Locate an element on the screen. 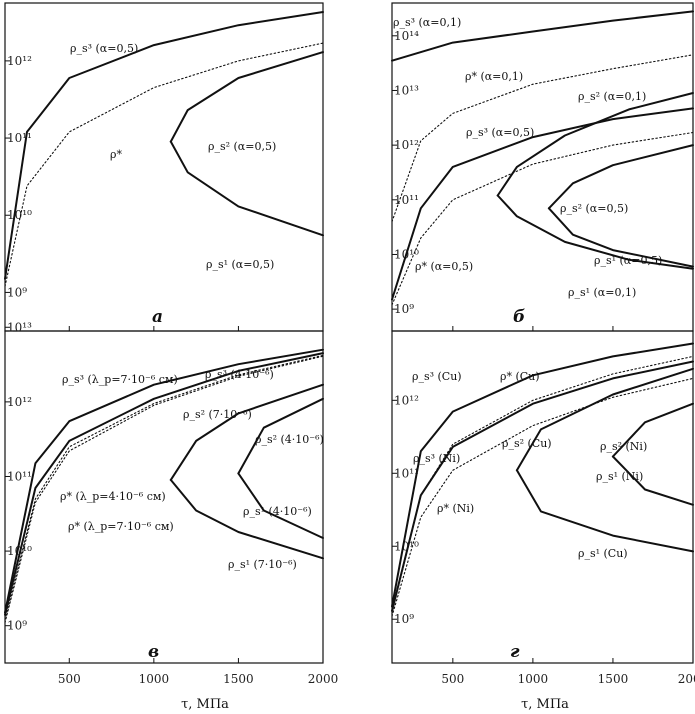 This screenshot has width=695, height=714. series-label: ρ_s¹ (7·10⁻⁶) is located at coordinates (262, 564).